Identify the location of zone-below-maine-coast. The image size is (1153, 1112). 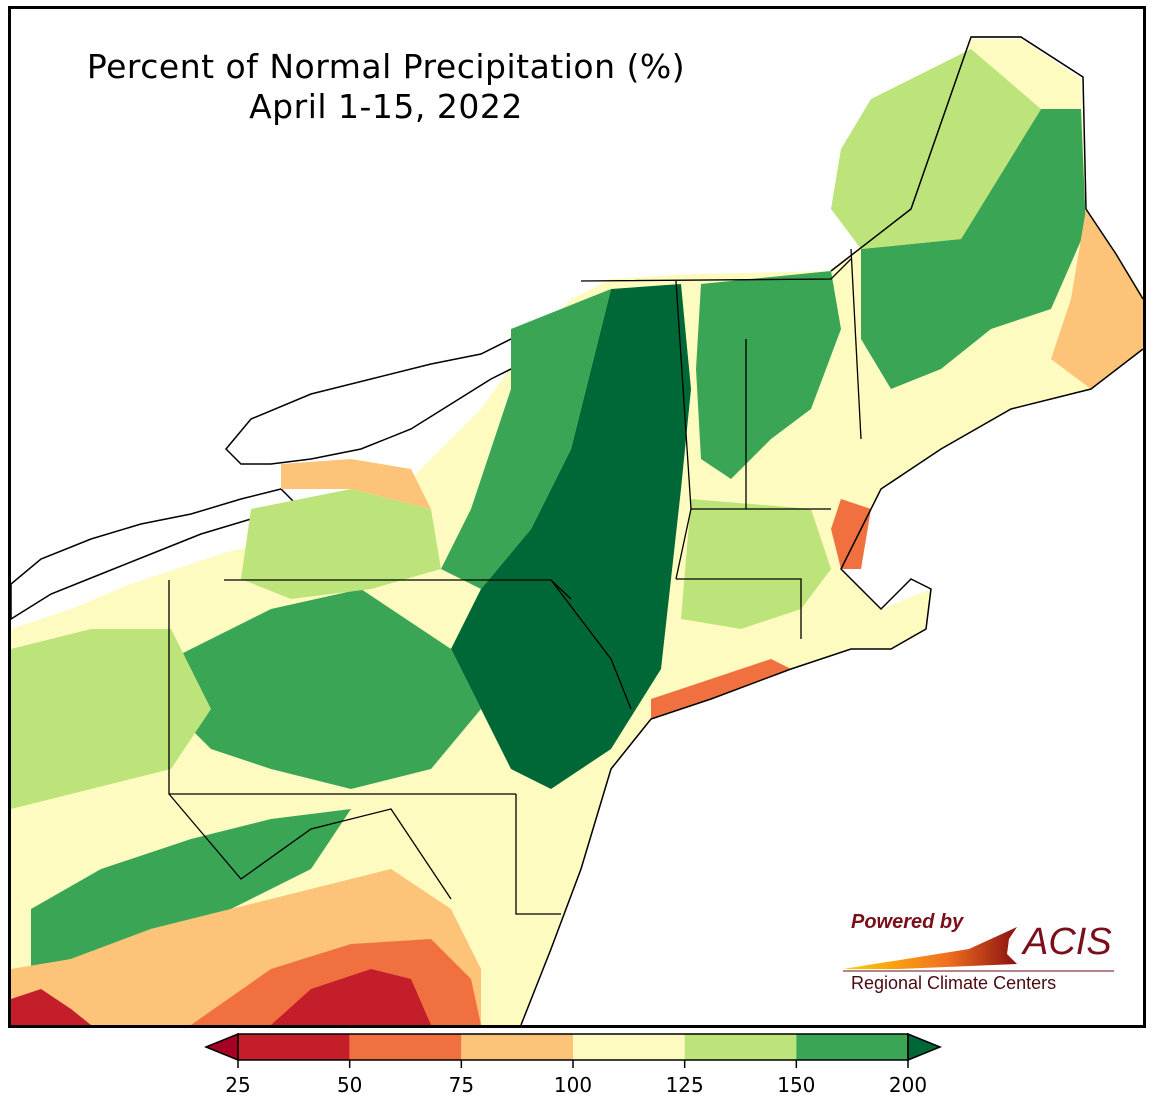
(1097, 299).